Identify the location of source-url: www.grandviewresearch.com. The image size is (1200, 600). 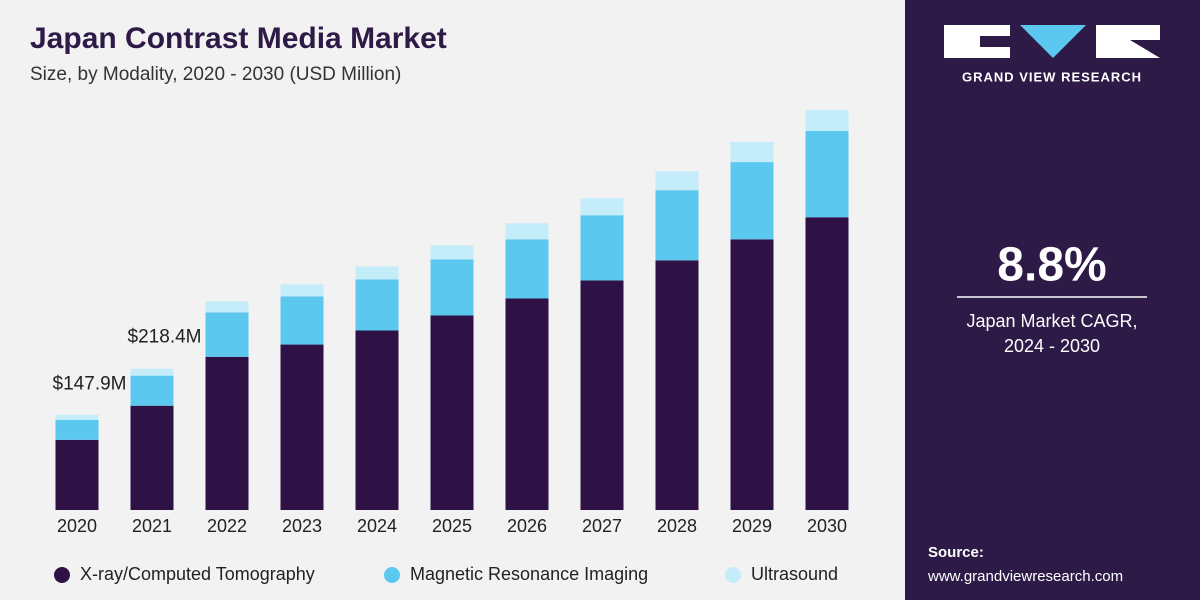
(1025, 576).